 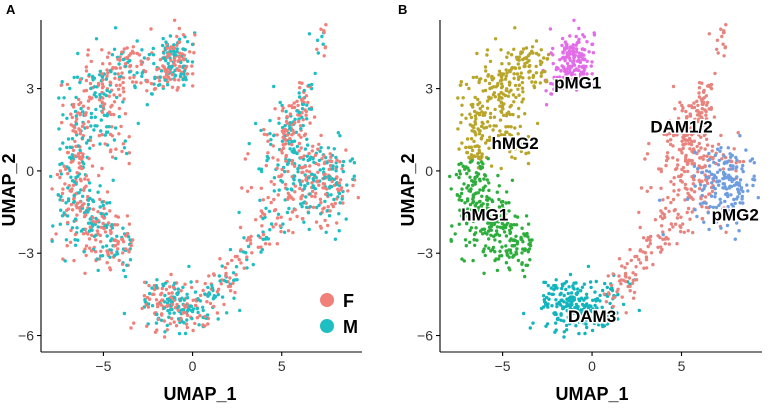 I want to click on legend-m-marker, so click(x=327, y=326).